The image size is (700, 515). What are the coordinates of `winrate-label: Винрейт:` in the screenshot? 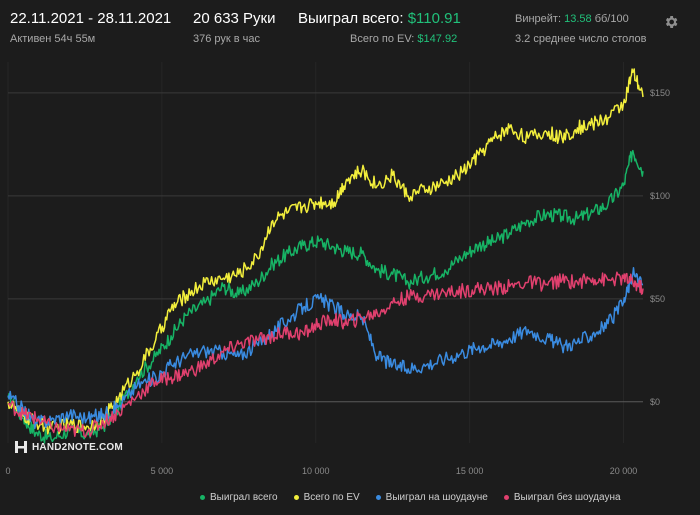 It's located at (538, 19).